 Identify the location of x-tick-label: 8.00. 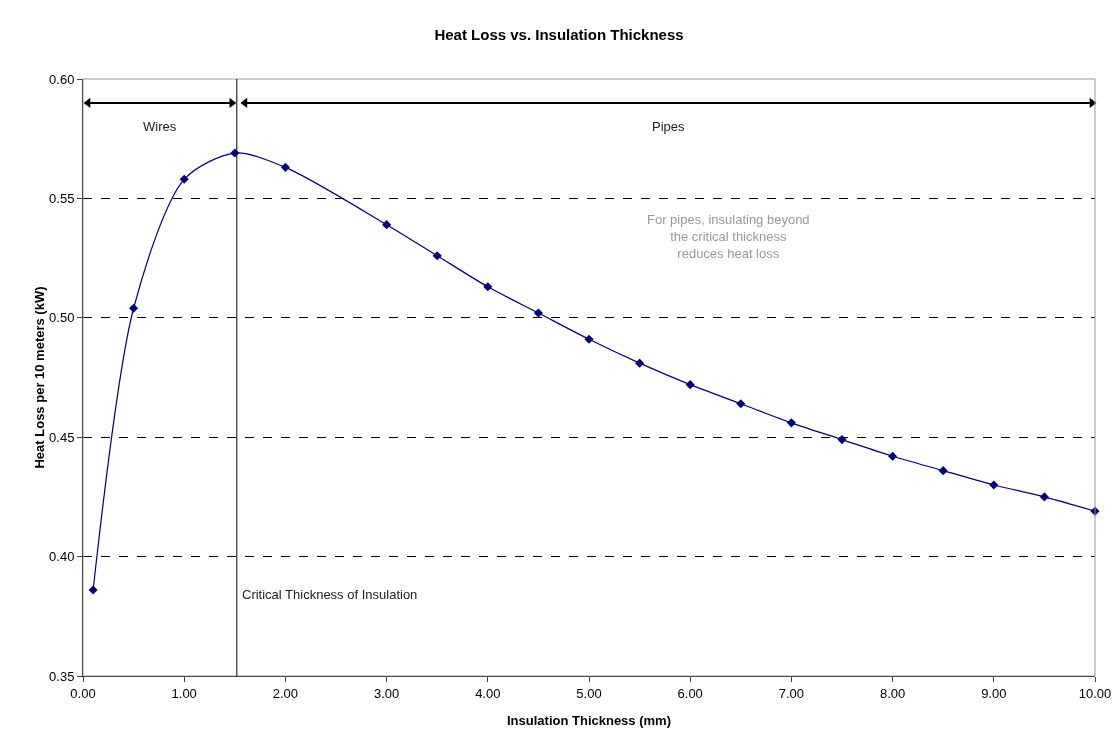
(892, 693).